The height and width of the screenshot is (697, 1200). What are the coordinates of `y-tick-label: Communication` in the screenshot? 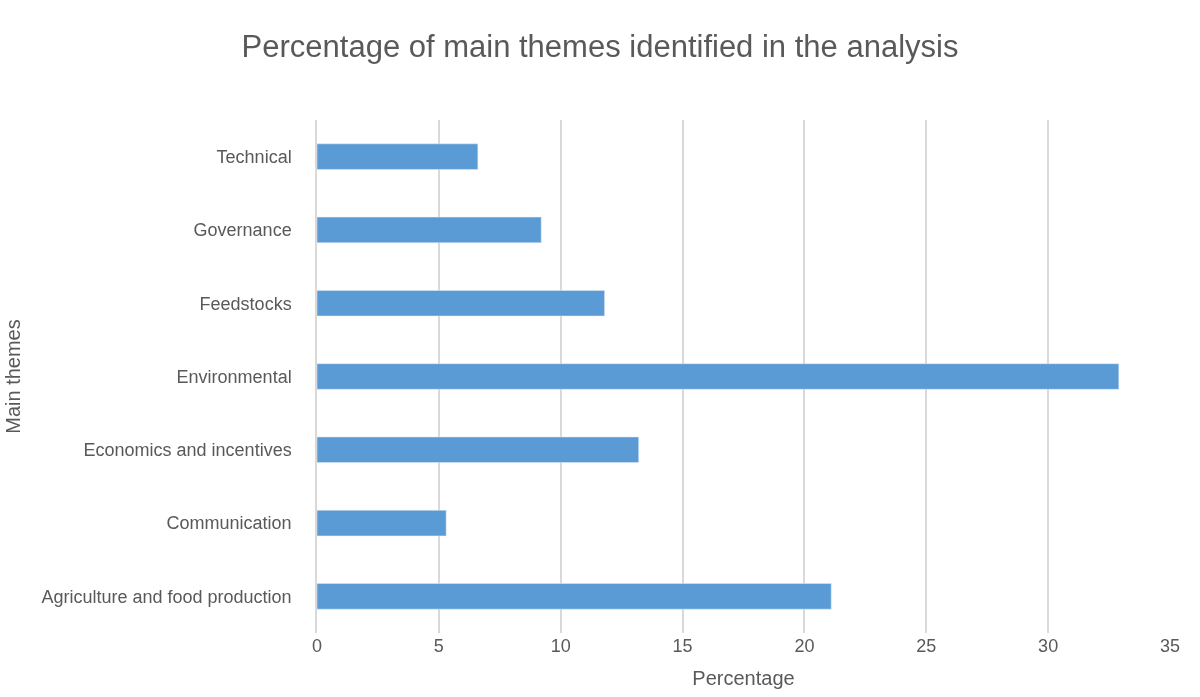 It's located at (229, 523).